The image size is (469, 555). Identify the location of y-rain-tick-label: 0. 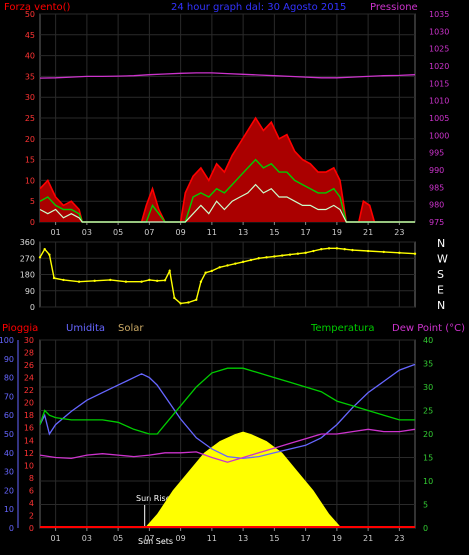
(31, 528).